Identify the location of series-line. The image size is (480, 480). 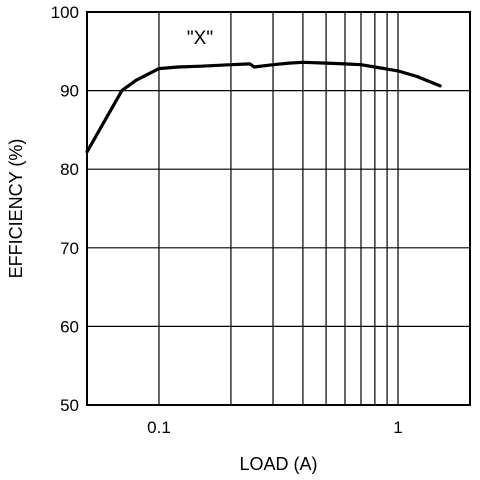
(263, 107).